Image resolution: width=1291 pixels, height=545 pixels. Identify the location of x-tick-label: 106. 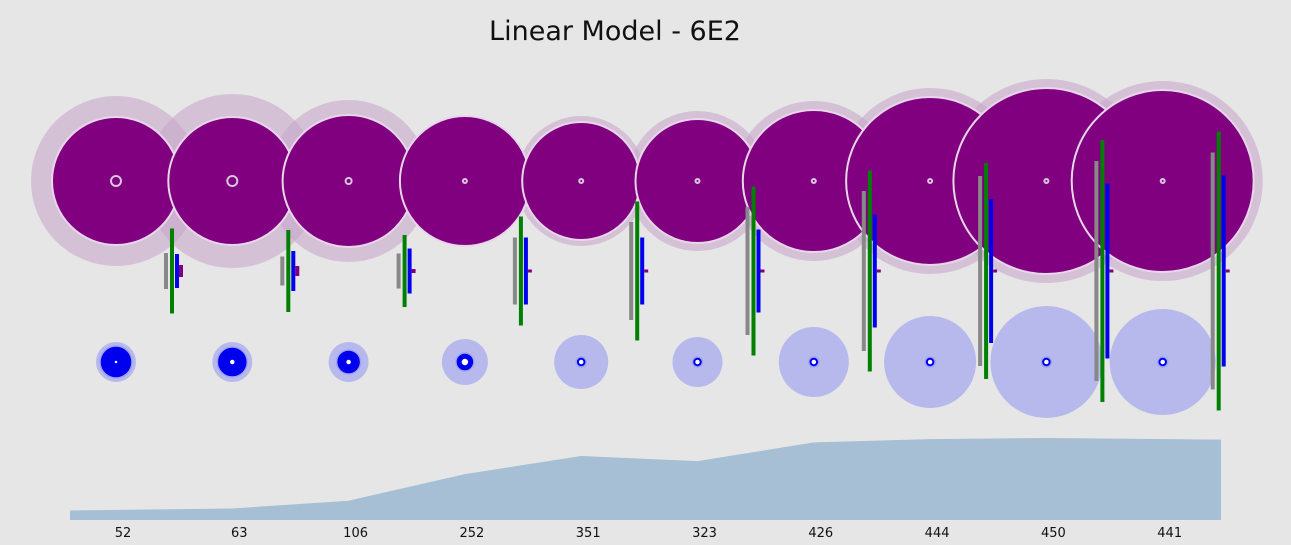
(355, 533).